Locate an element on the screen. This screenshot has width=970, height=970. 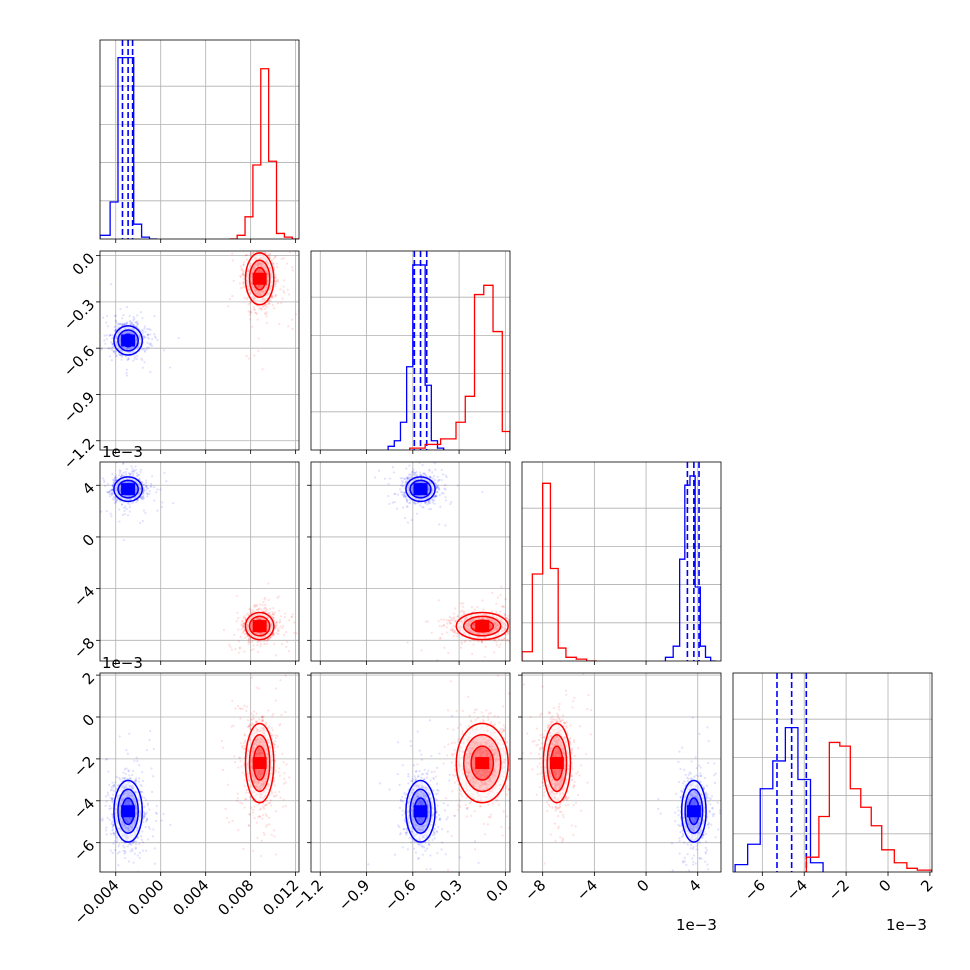
y-tick-label: −2 is located at coordinates (84, 767).